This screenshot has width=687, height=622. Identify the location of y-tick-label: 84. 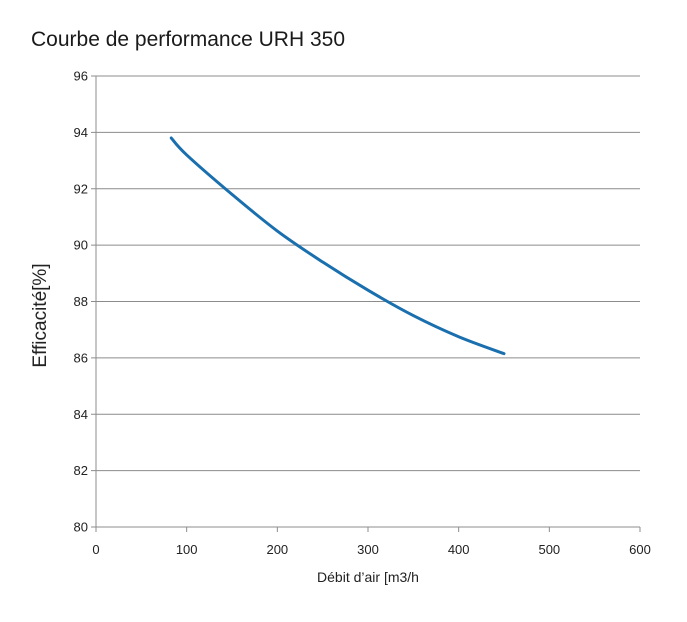
(81, 414).